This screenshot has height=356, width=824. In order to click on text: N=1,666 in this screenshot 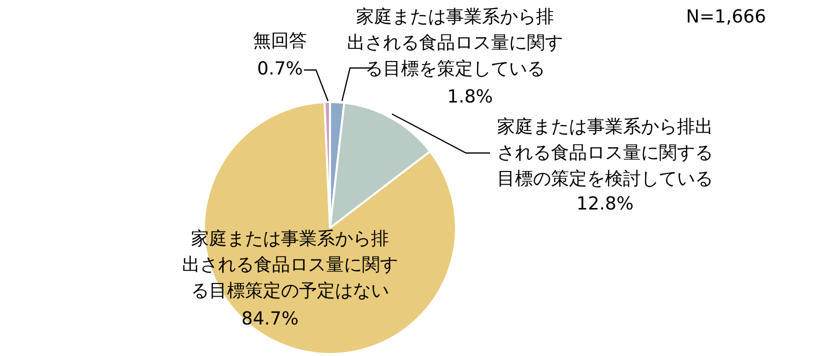, I will do `click(726, 17)`.